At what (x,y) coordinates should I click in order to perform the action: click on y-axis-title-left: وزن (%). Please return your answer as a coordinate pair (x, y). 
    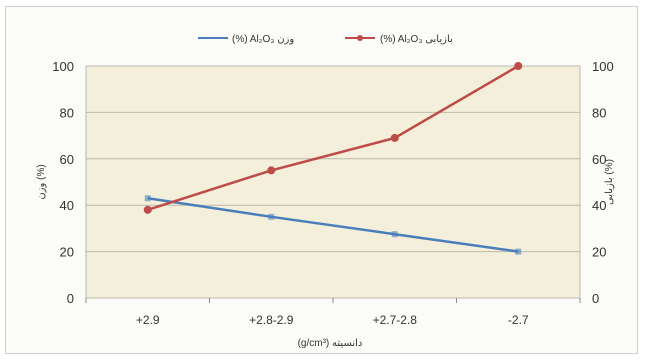
    Looking at the image, I should click on (41, 181).